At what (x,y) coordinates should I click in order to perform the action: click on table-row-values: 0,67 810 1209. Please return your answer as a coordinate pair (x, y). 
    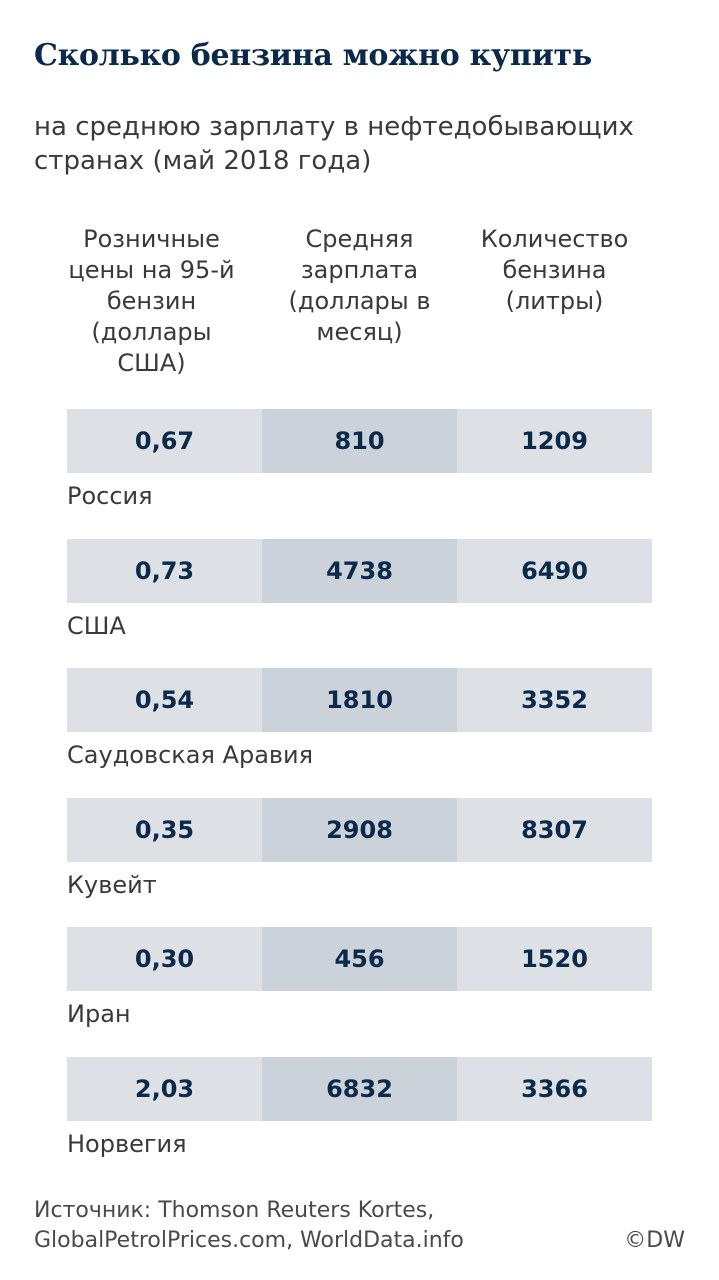
    Looking at the image, I should click on (359, 441).